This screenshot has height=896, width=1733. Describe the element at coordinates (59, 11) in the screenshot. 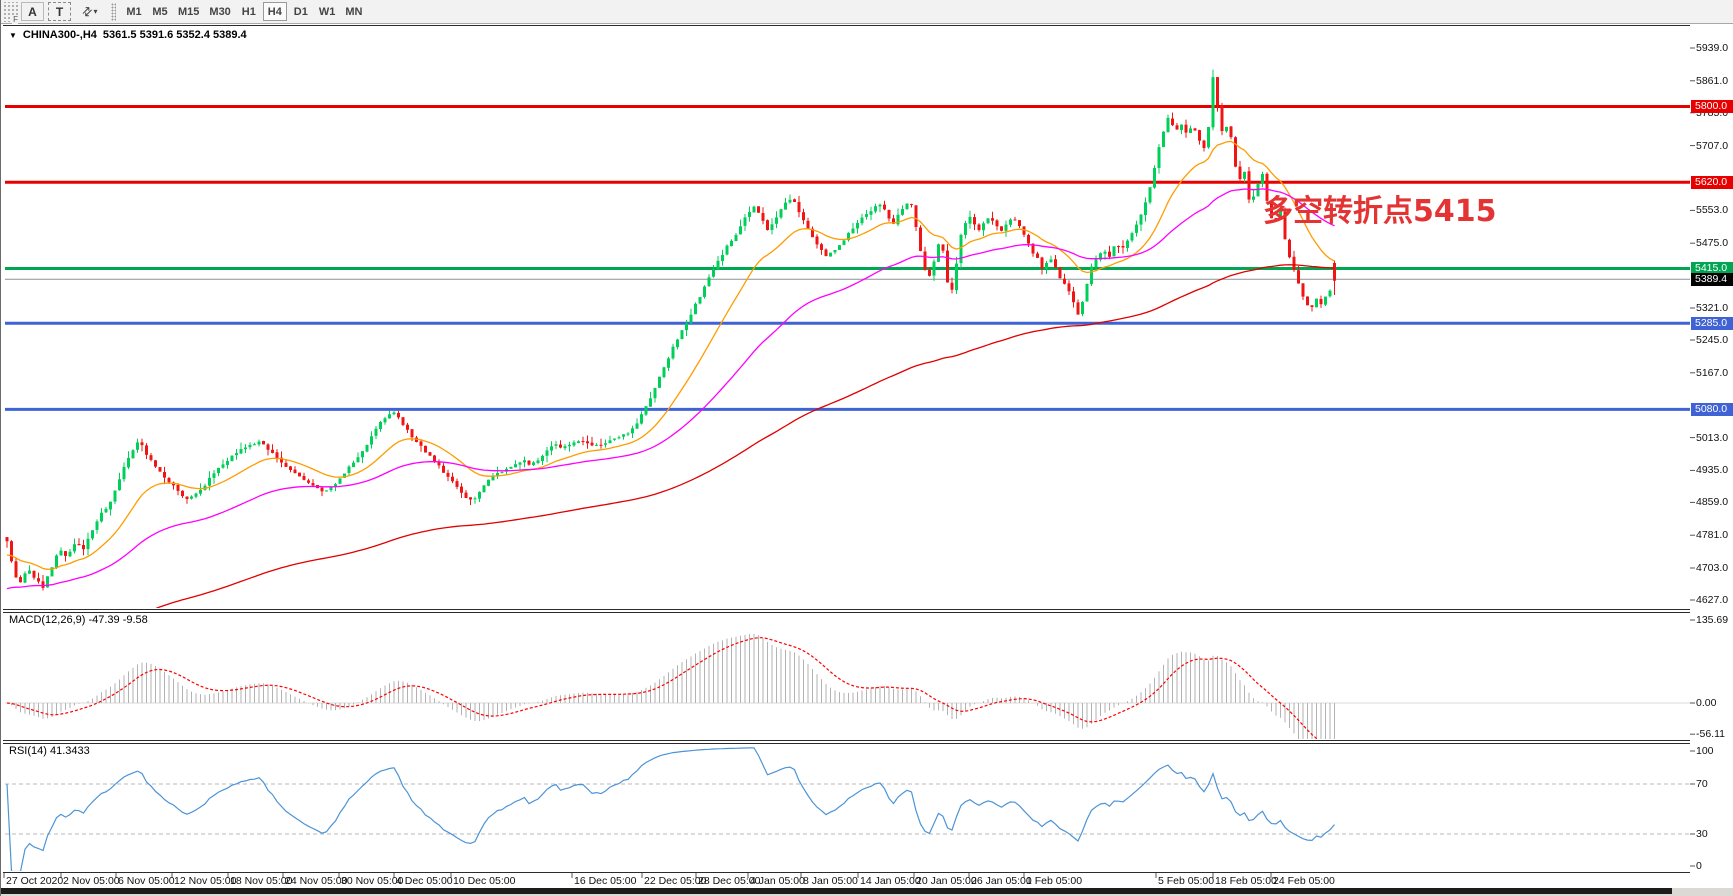

I see `text-tool-button: T` at that location.